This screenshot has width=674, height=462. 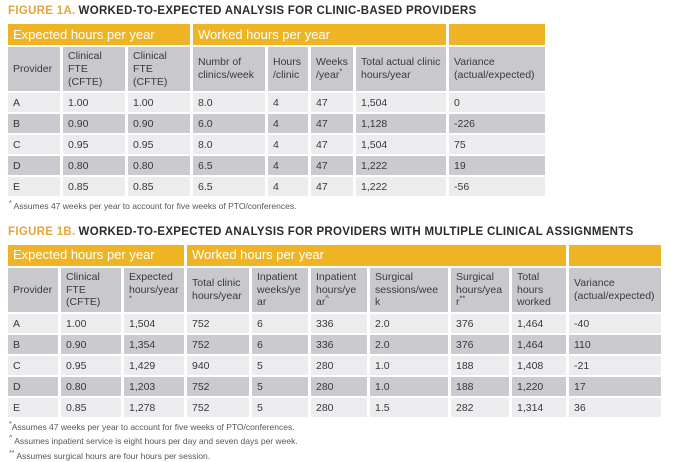 I want to click on table-row: B 0.90 0.90 6.0 4 47 1,128 -226, so click(x=276, y=124).